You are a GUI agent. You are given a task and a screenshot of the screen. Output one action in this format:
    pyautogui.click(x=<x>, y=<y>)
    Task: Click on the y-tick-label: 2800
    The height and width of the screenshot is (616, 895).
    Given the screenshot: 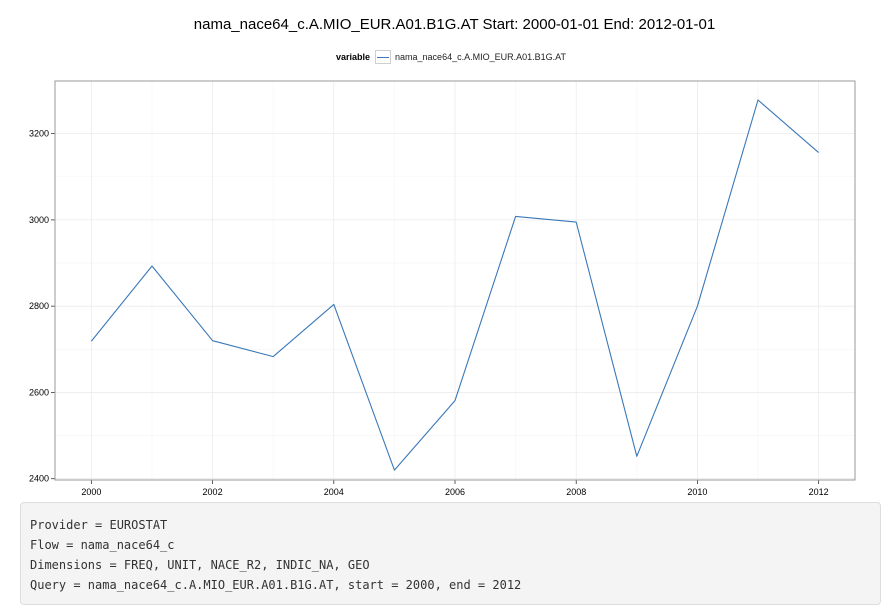 What is the action you would take?
    pyautogui.click(x=39, y=306)
    